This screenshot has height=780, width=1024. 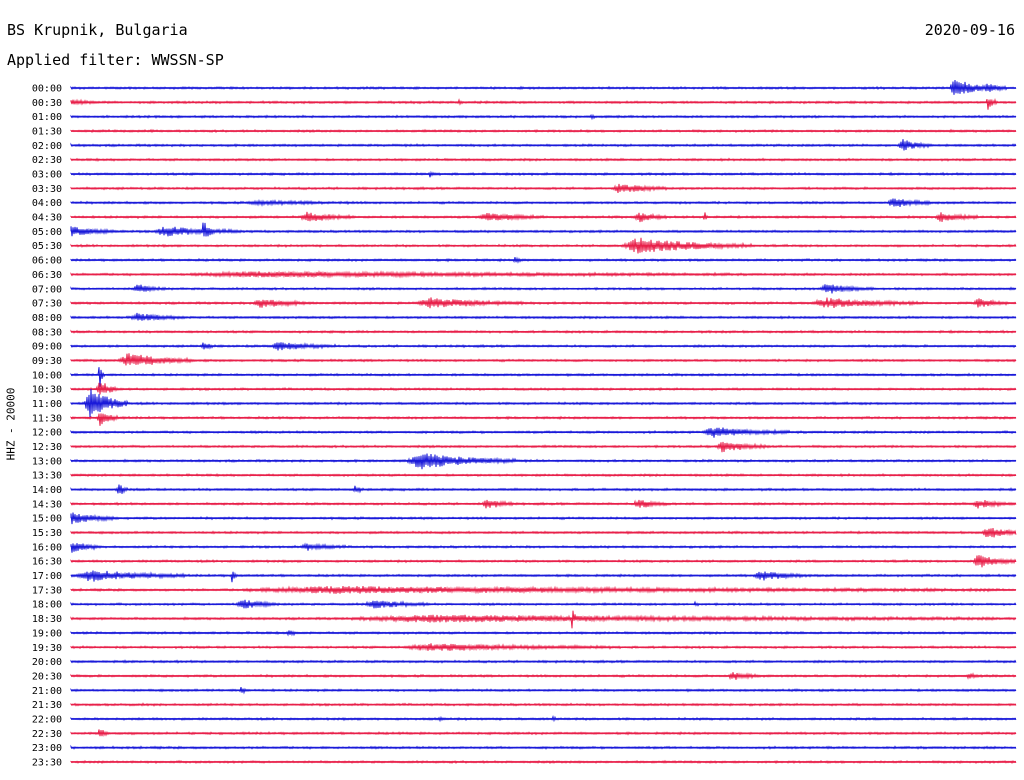 What do you see at coordinates (969, 30) in the screenshot?
I see `date-label: 2020-09-16` at bounding box center [969, 30].